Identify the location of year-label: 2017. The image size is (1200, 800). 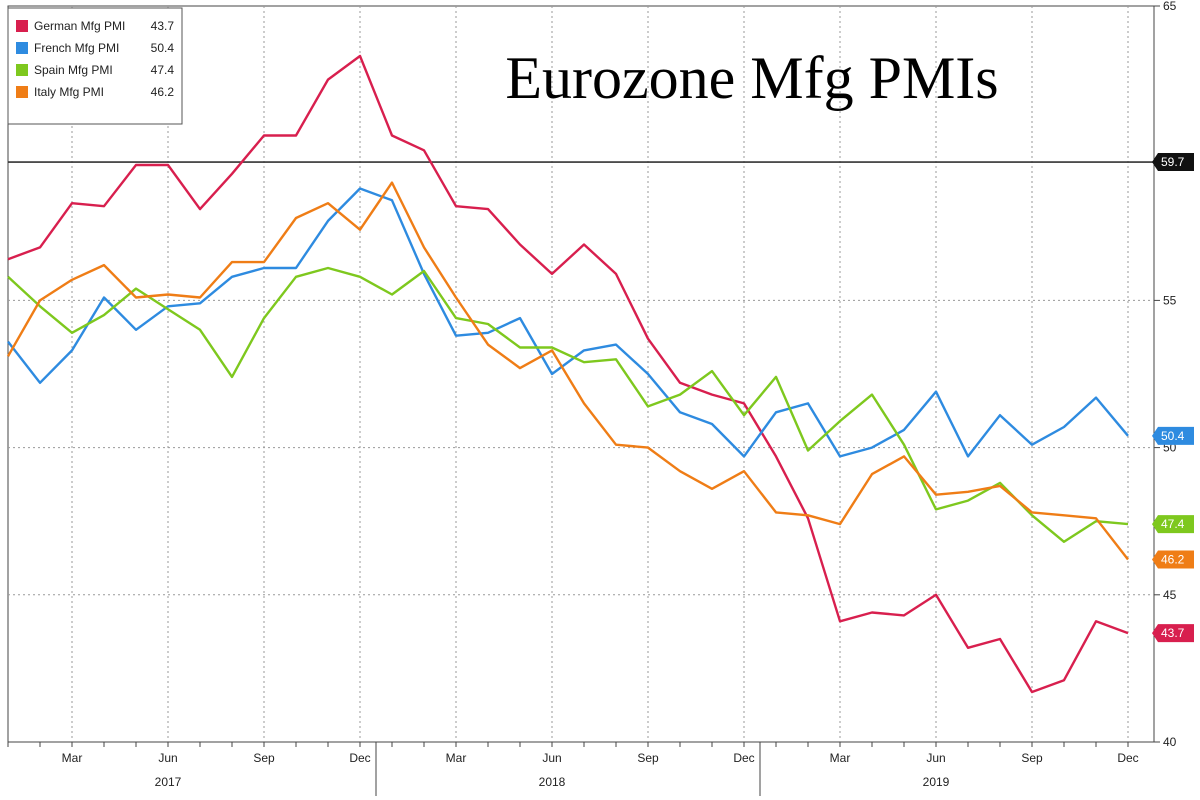
(168, 782).